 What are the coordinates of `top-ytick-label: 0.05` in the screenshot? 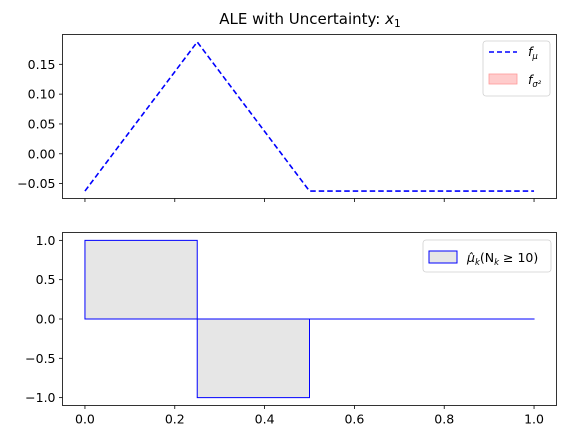 It's located at (42, 123).